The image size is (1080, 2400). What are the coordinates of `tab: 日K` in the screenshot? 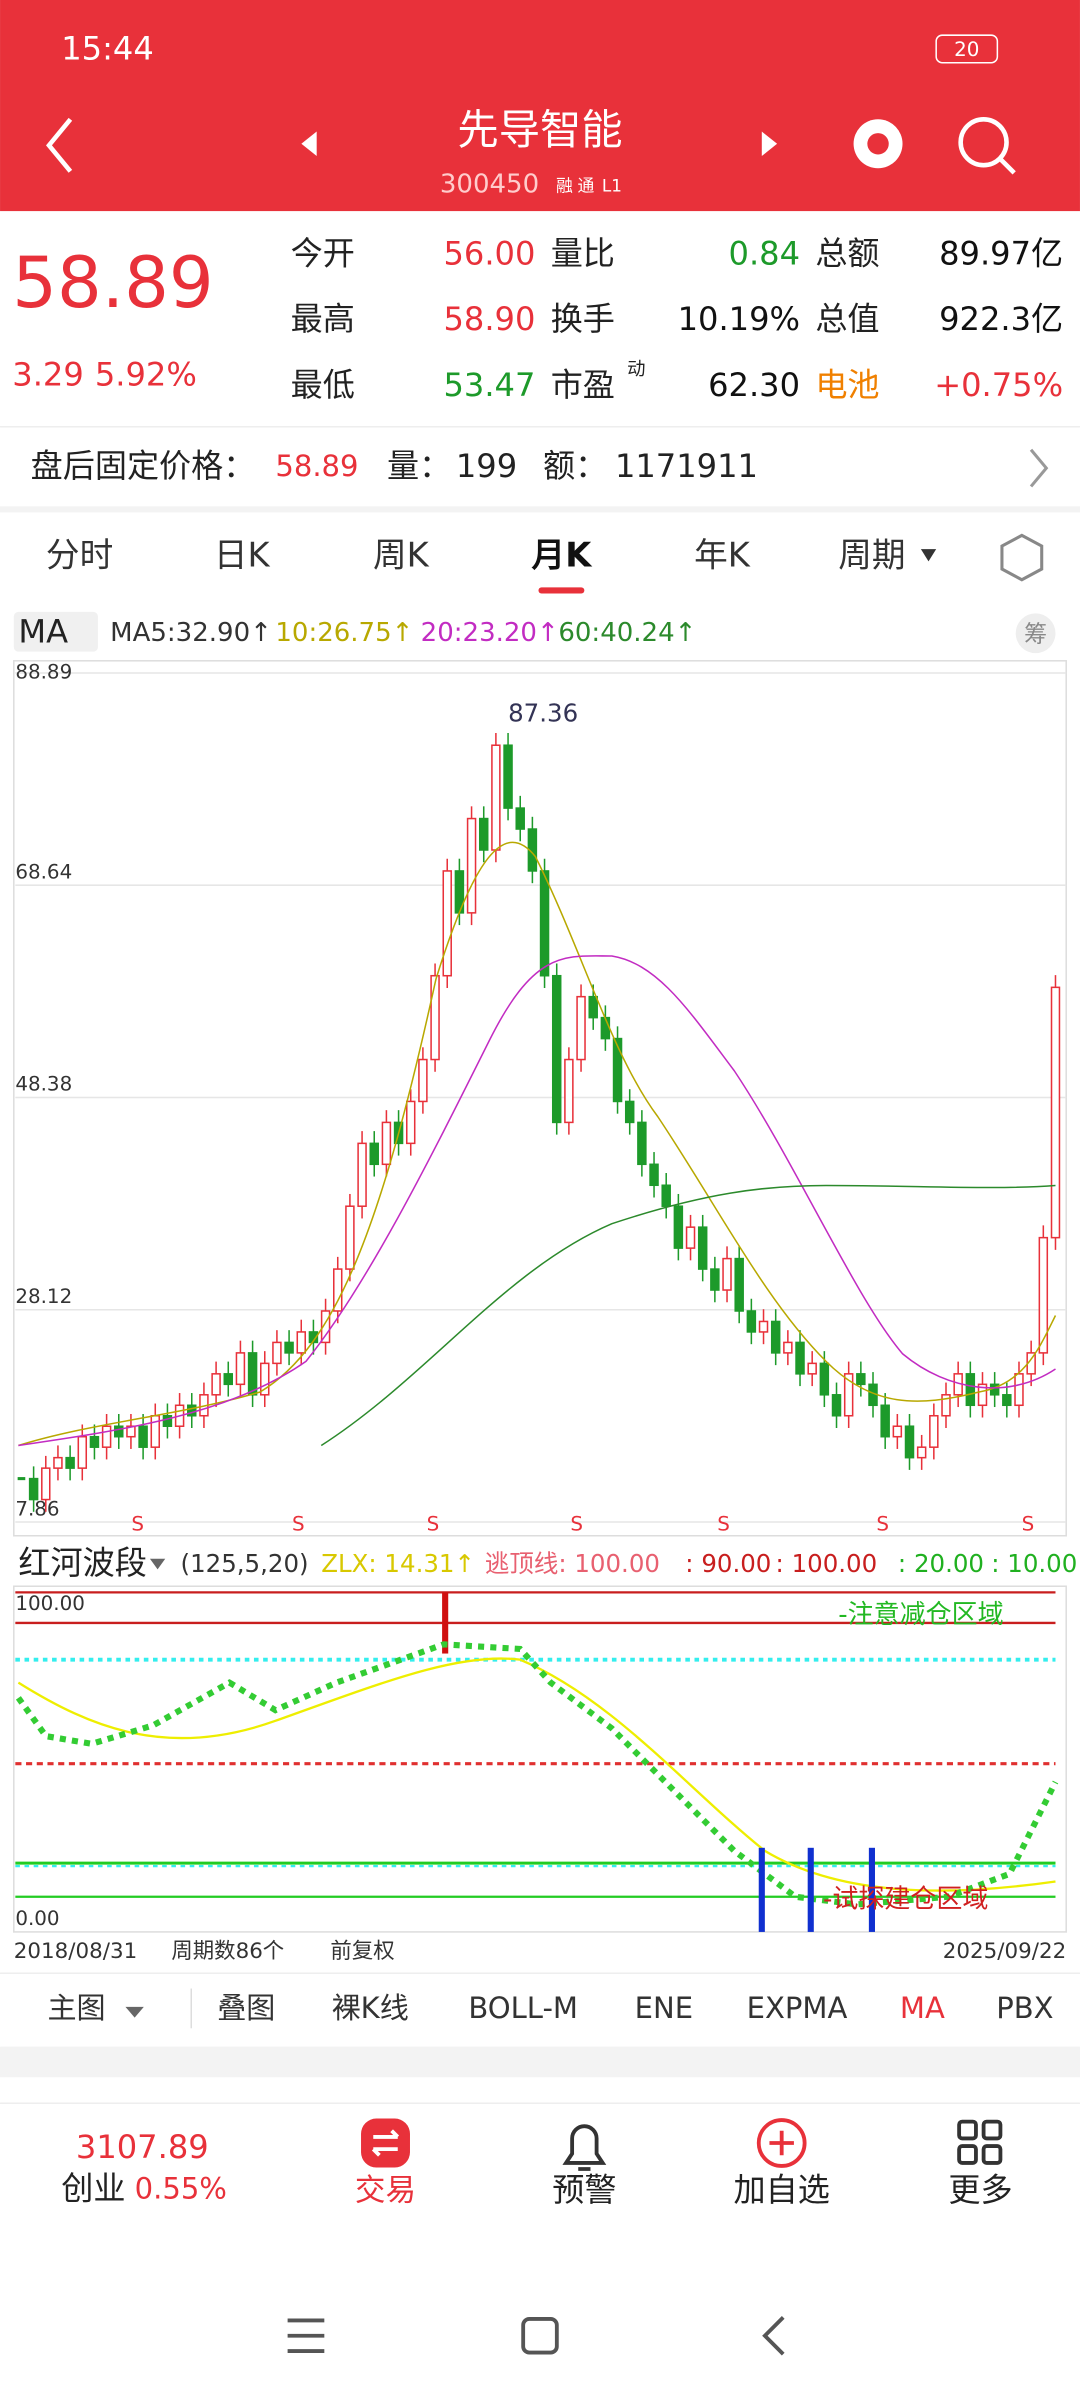 It's located at (242, 554).